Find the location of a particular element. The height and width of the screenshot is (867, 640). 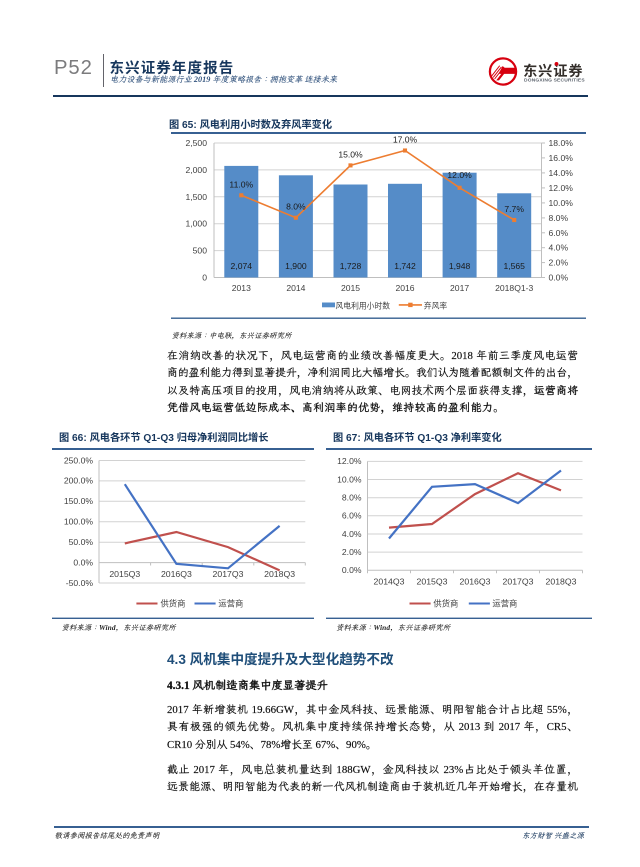

svg-text: 50.0% is located at coordinates (81, 542).